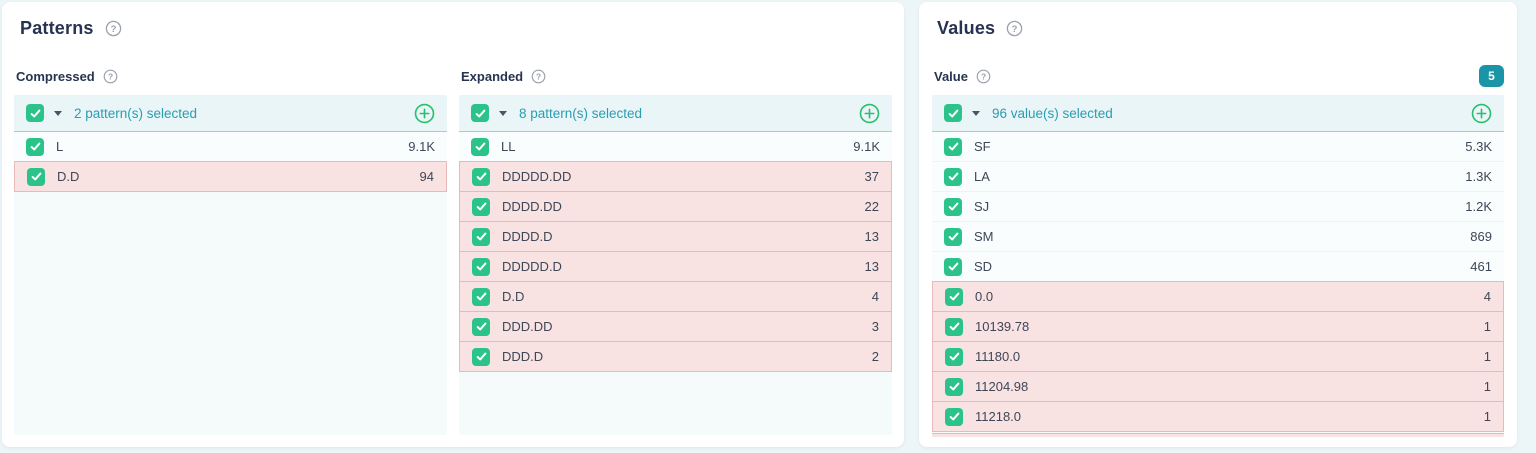 Image resolution: width=1536 pixels, height=453 pixels. What do you see at coordinates (1052, 113) in the screenshot?
I see `selection-summary: 96 value(s) selected` at bounding box center [1052, 113].